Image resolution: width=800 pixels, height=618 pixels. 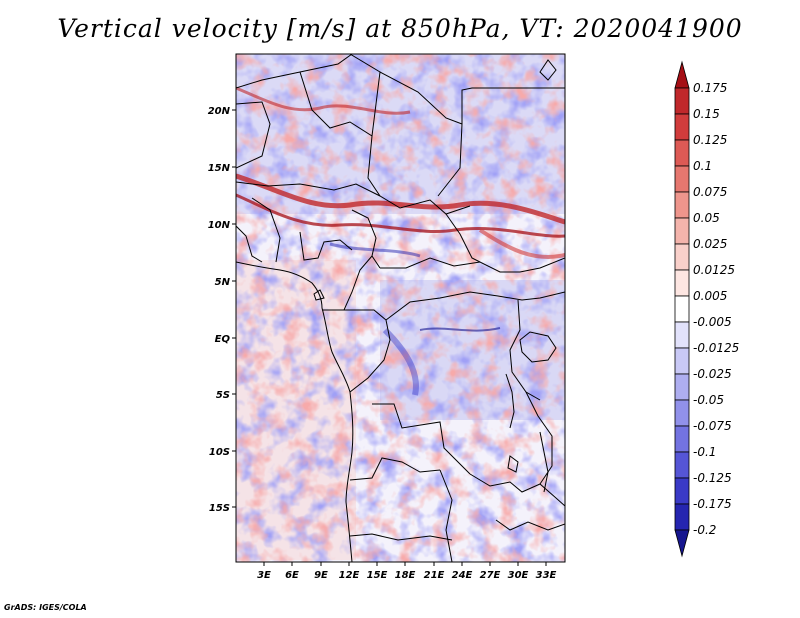 I want to click on latitude-axis: 20N 15N 10N 5N EQ 5S 10S 15S, so click(x=222, y=310).